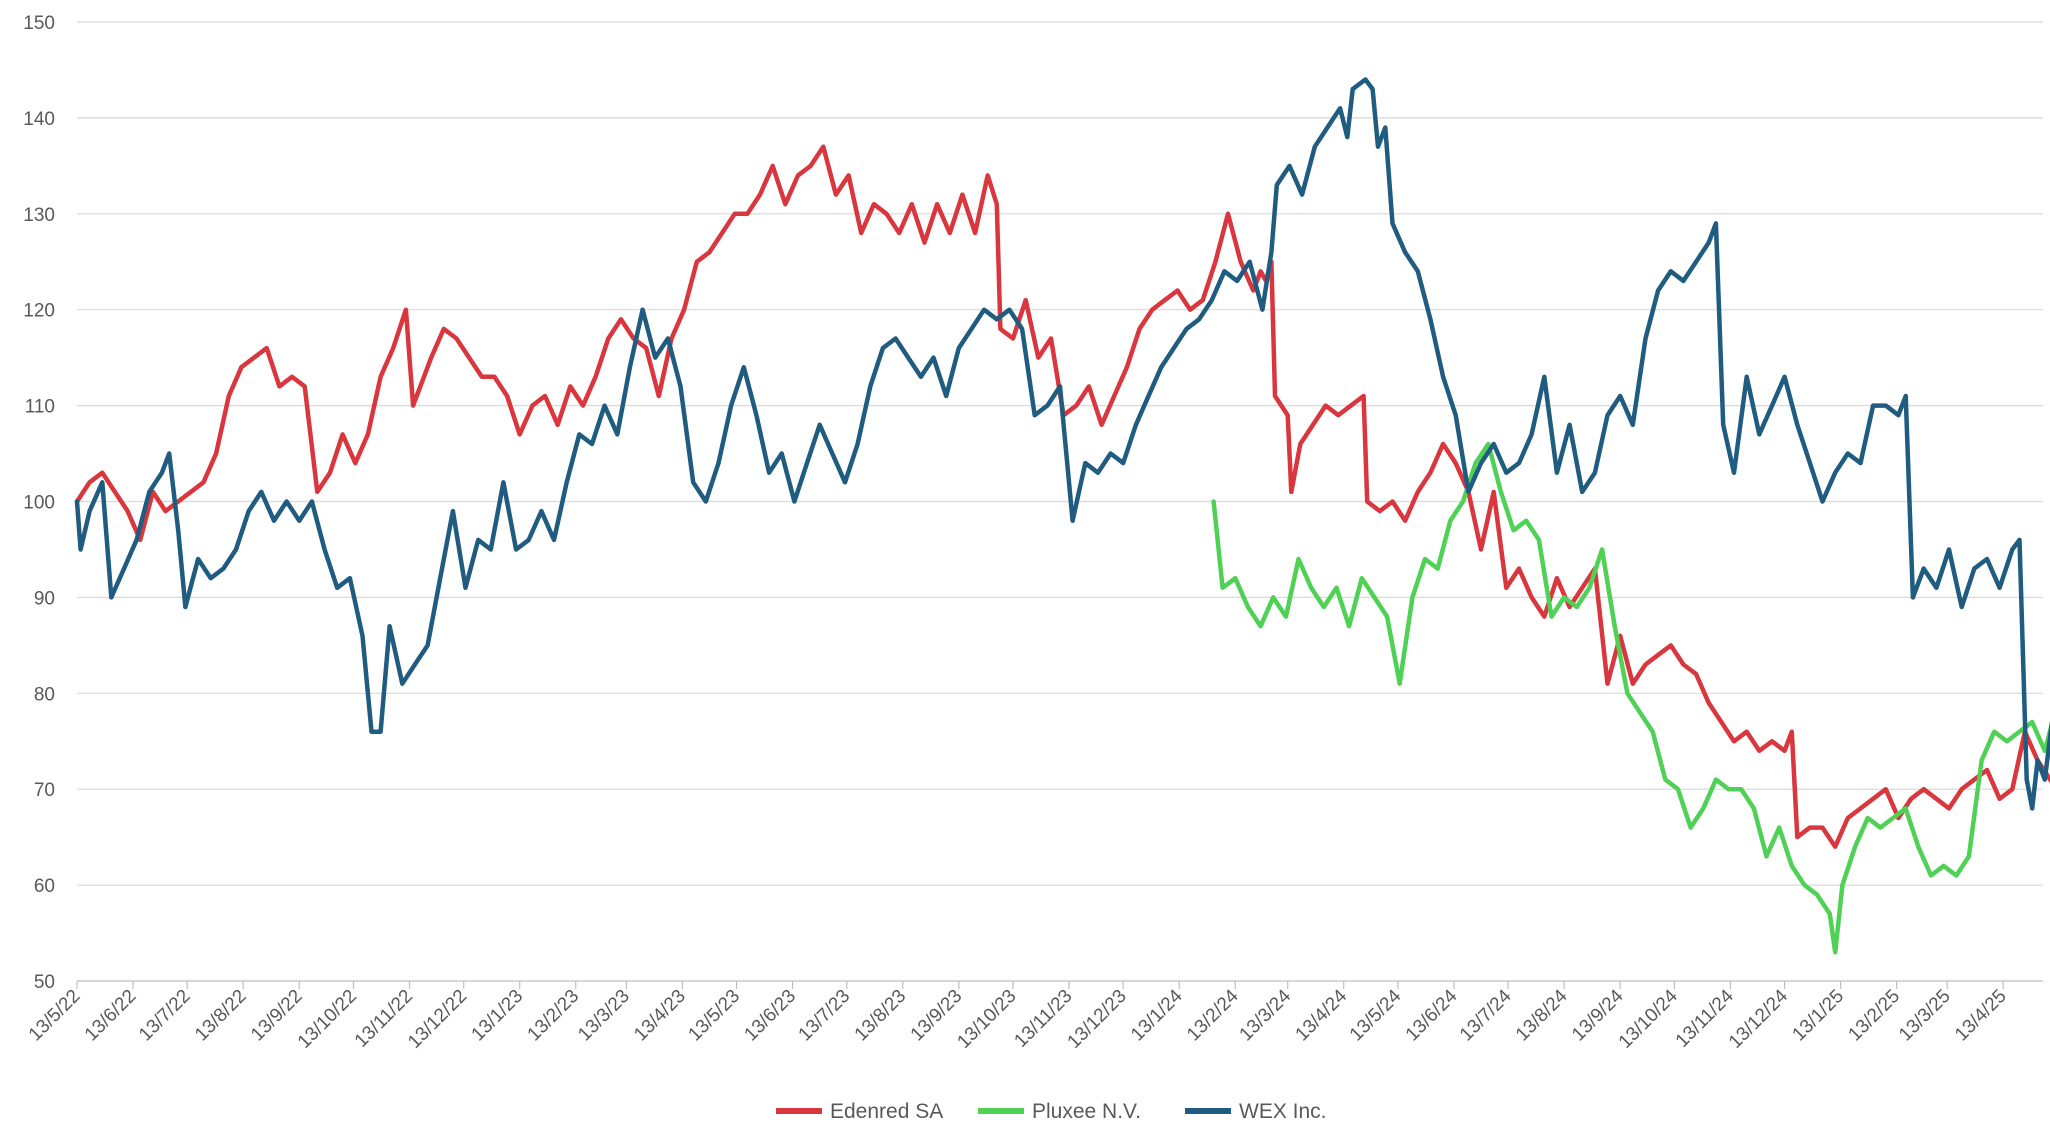 The image size is (2050, 1132). I want to click on y-tick-label: 90, so click(44, 598).